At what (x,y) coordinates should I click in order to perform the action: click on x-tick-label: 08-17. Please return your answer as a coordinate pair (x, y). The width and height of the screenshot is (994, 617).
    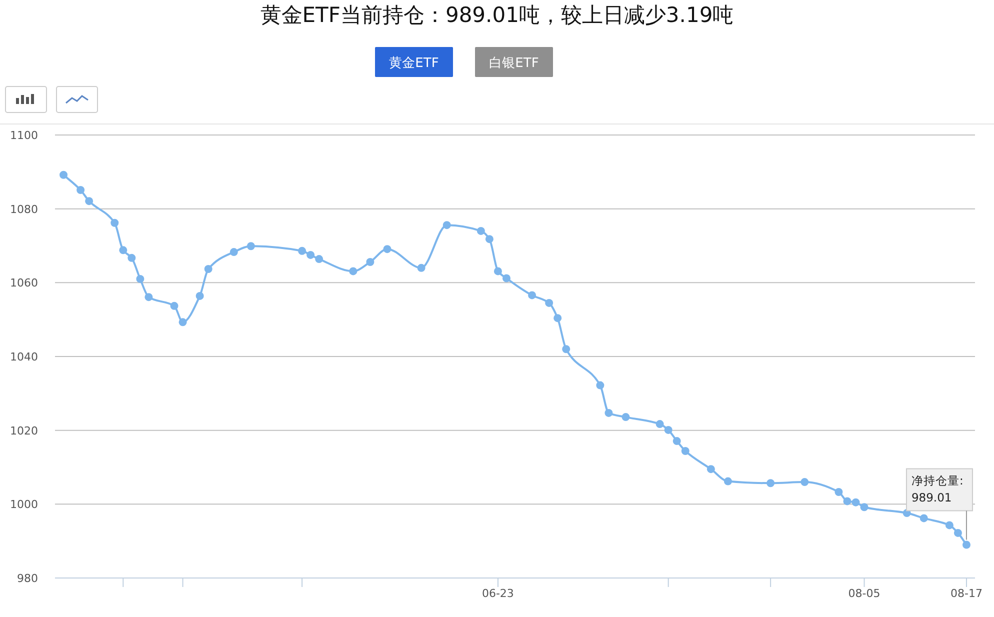
    Looking at the image, I should click on (966, 593).